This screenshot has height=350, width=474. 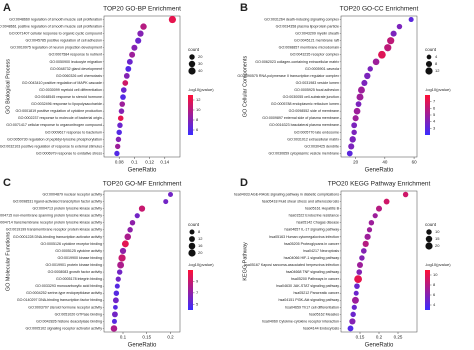 I want to click on term-label: hsa04217 Necroptosis, so click(x=321, y=251).